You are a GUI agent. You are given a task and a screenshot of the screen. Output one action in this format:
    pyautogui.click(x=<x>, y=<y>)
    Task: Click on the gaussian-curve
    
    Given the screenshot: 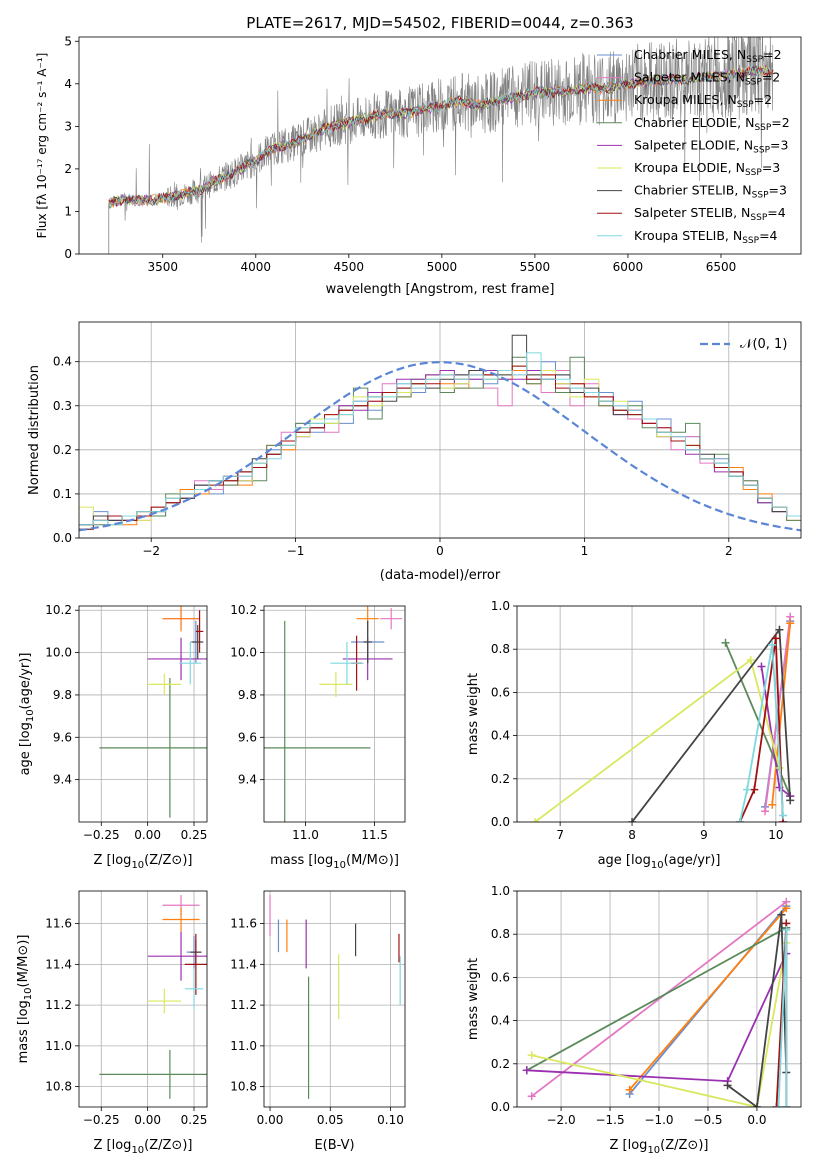 What is the action you would take?
    pyautogui.click(x=440, y=446)
    